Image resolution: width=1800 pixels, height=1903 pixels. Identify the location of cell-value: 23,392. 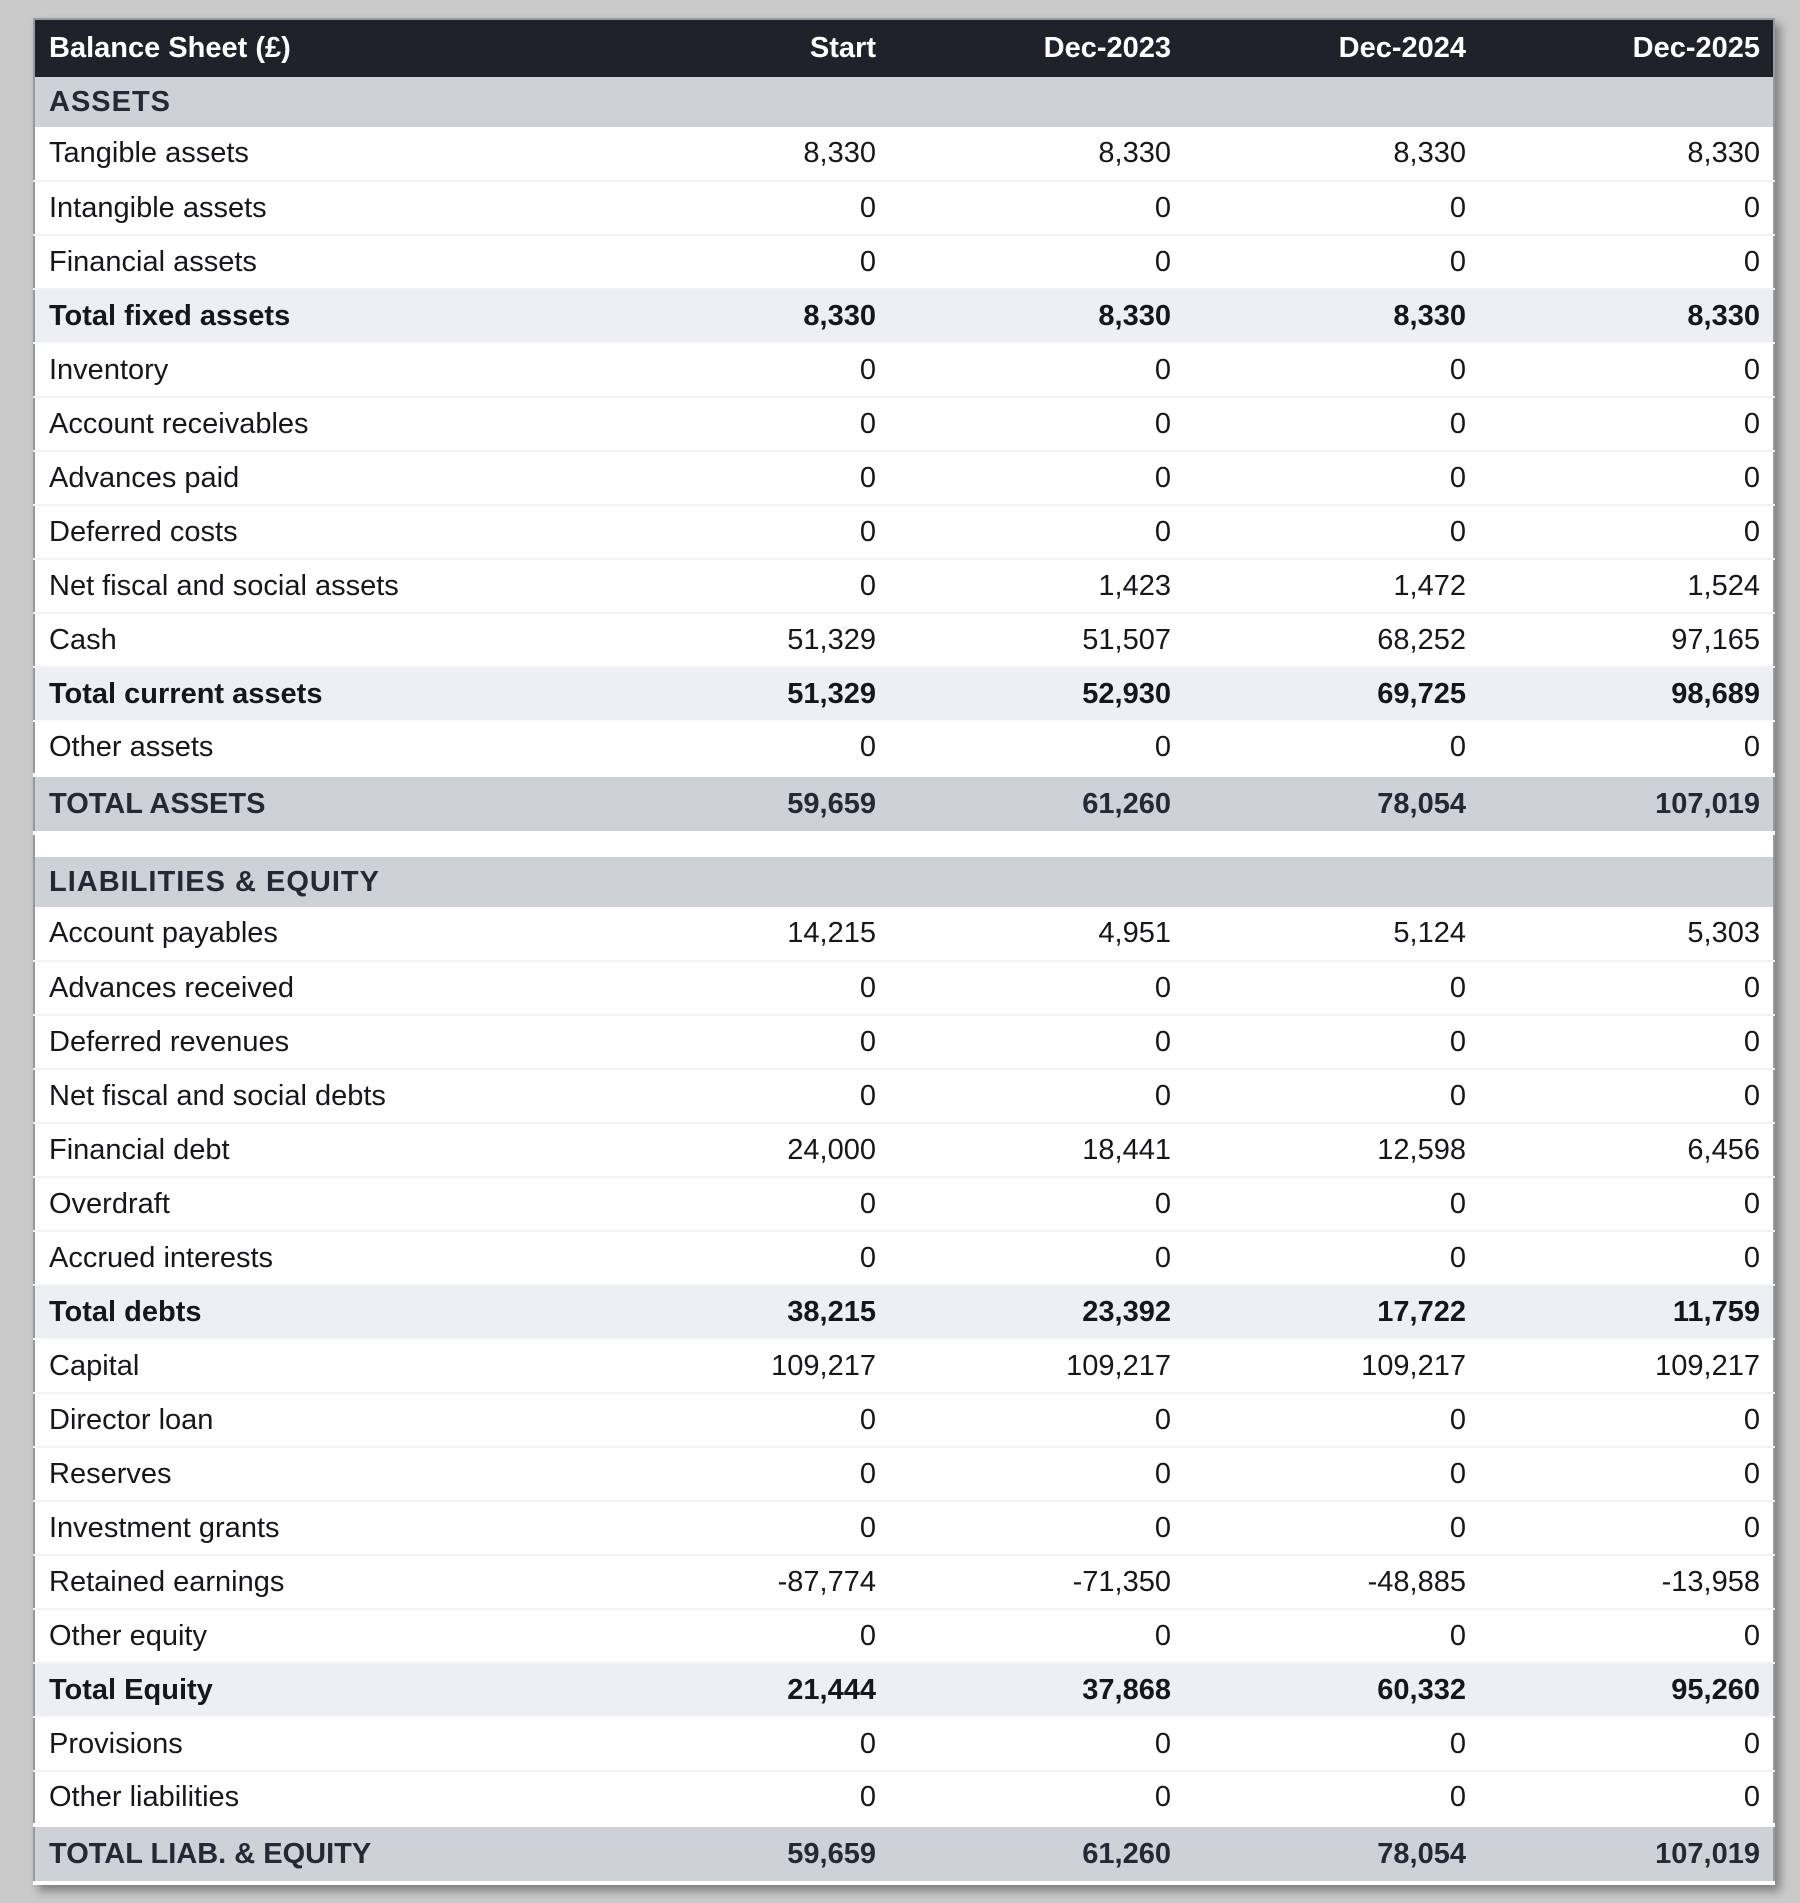
(1036, 1312).